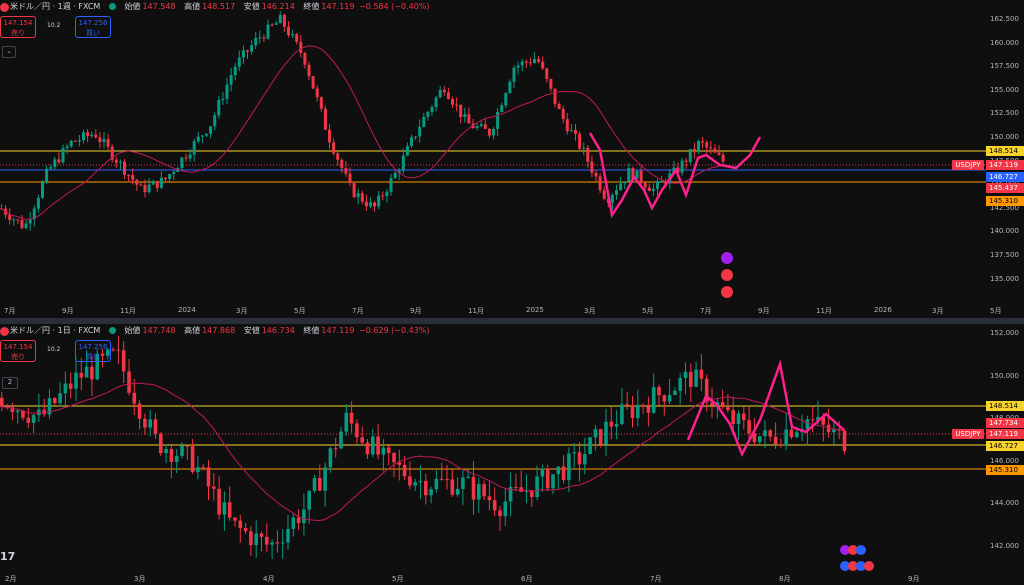  What do you see at coordinates (55, 6) in the screenshot?
I see `symbol-title: 米ドル／円 · 1週 · FXCM` at bounding box center [55, 6].